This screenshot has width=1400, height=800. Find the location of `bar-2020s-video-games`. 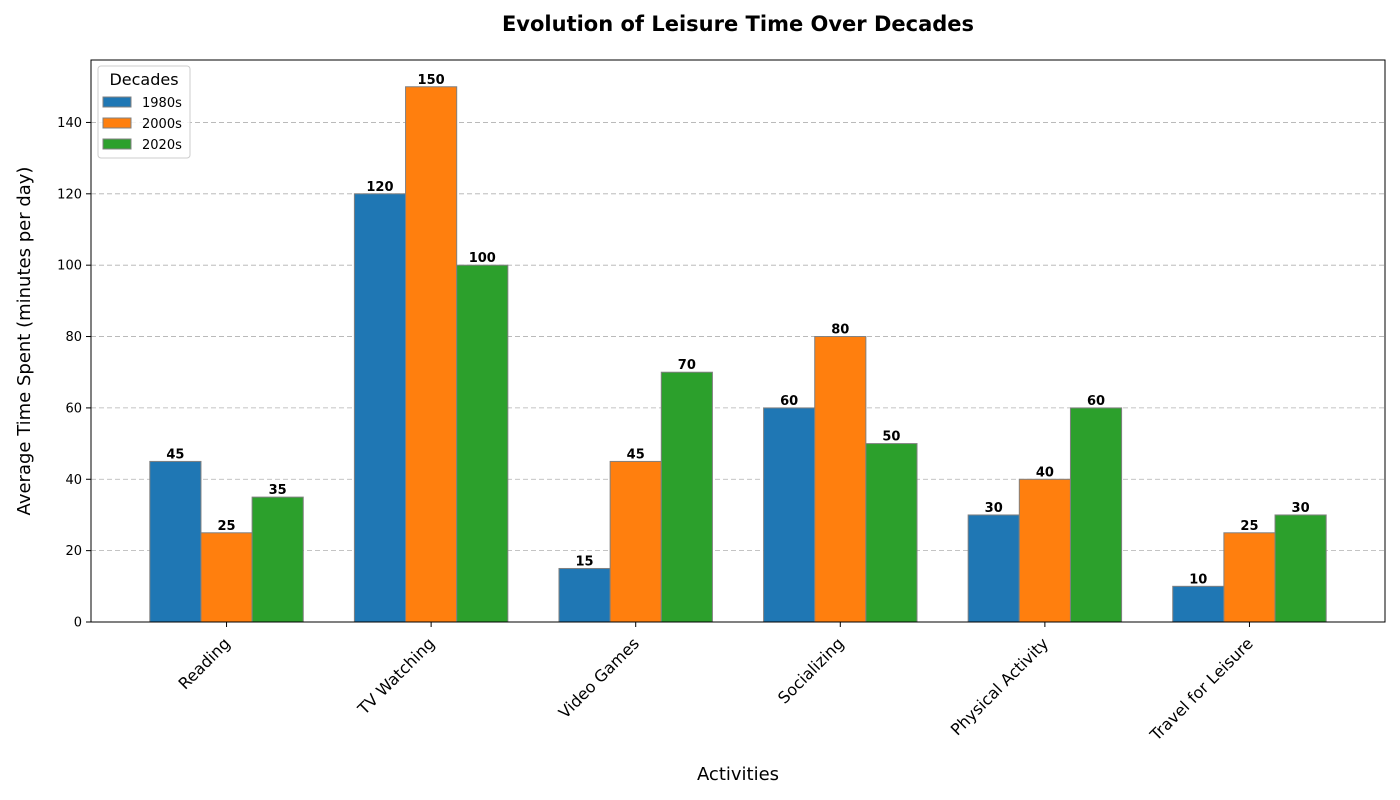

bar-2020s-video-games is located at coordinates (686, 497).